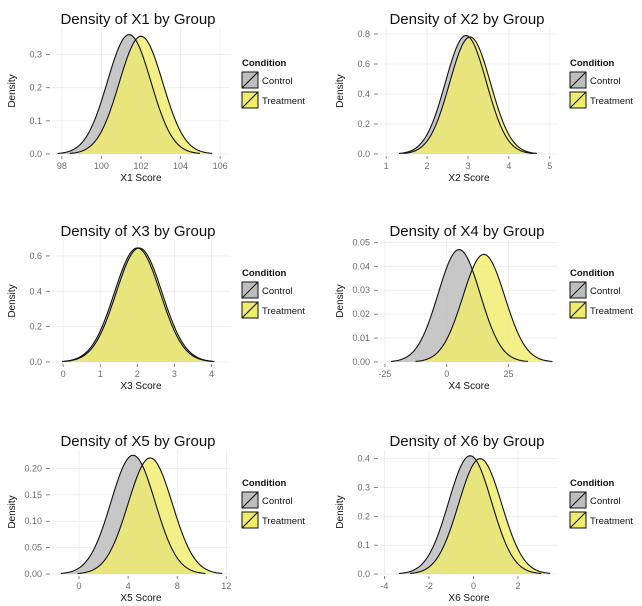  I want to click on x-axis-label: X5 Score, so click(141, 598).